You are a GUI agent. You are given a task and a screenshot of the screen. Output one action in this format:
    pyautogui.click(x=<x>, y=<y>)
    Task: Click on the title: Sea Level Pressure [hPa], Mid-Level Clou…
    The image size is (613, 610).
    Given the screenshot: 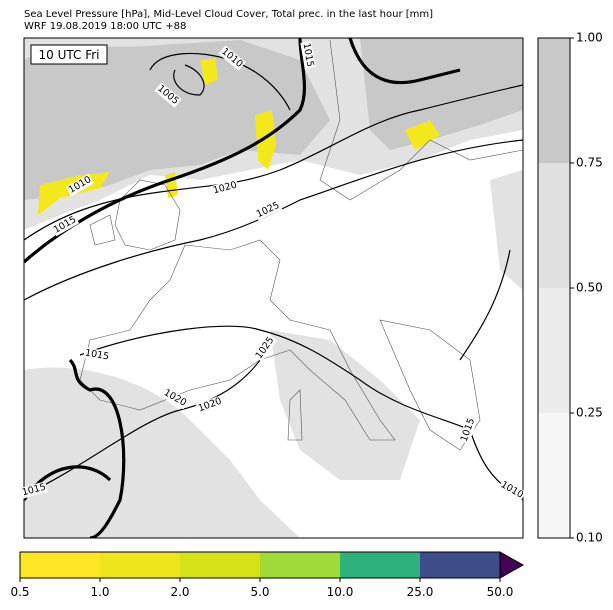 What is the action you would take?
    pyautogui.click(x=228, y=14)
    